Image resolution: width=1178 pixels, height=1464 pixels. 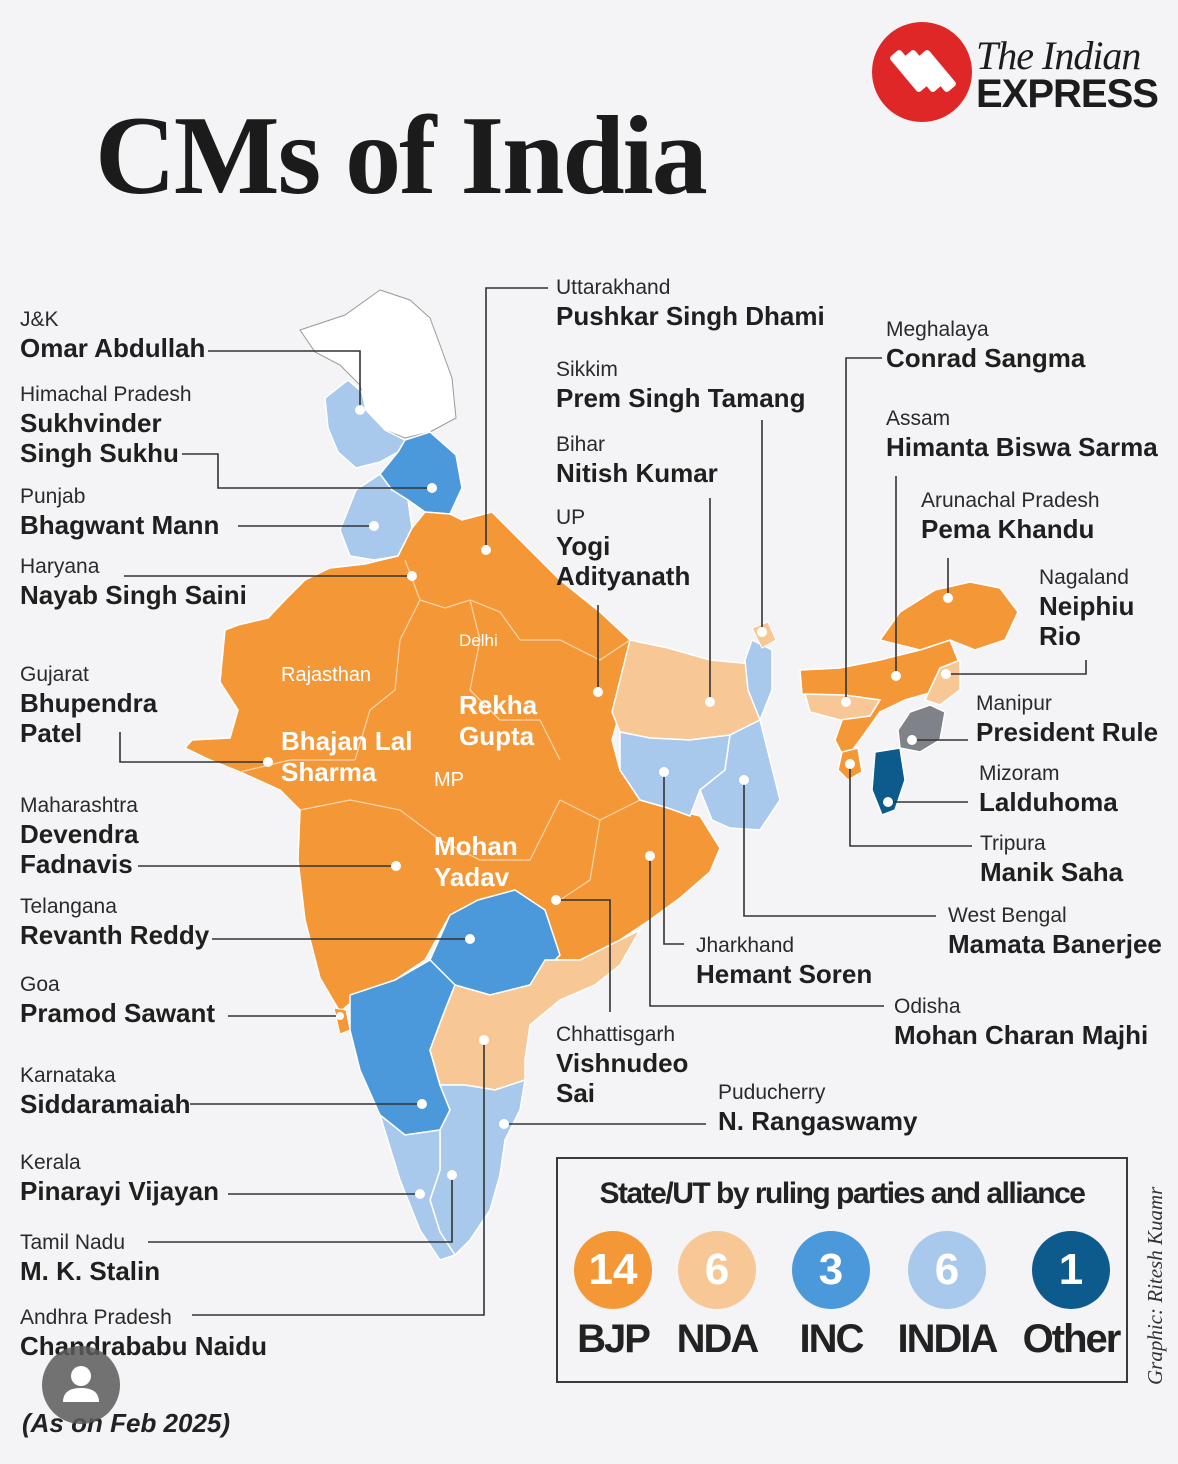 I want to click on cm-name: Bhajan Lal Sharma, so click(x=347, y=756).